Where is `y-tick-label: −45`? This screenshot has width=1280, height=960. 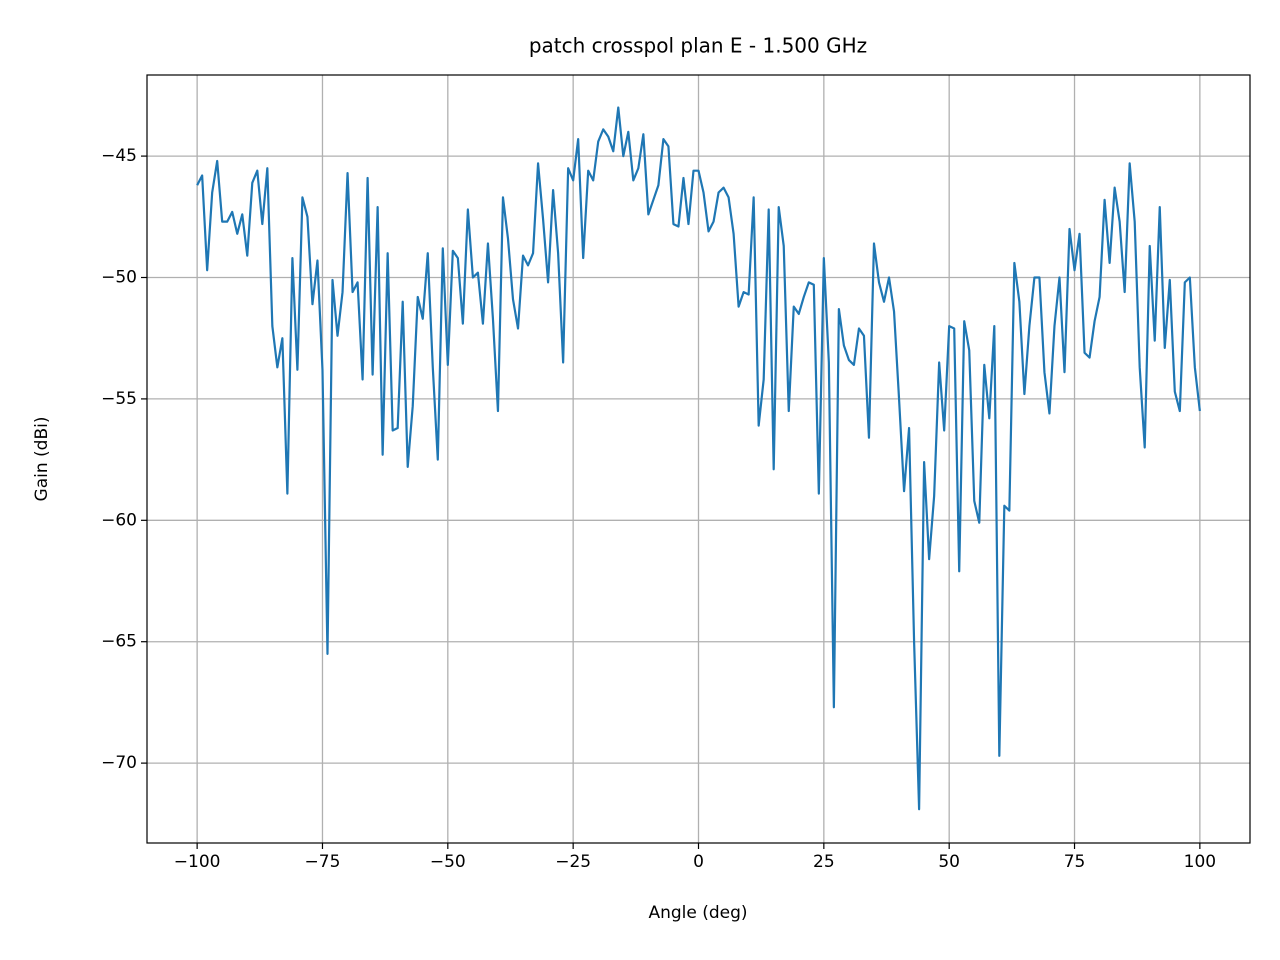
y-tick-label: −45 is located at coordinates (119, 156).